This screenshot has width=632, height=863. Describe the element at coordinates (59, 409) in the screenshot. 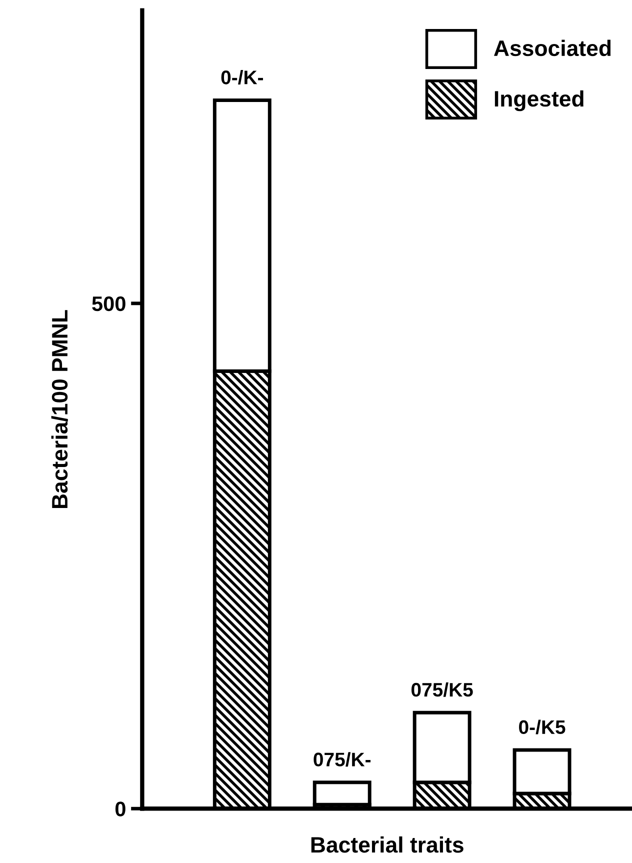

I see `y-axis-title: Bacteria/100 PMNL` at that location.